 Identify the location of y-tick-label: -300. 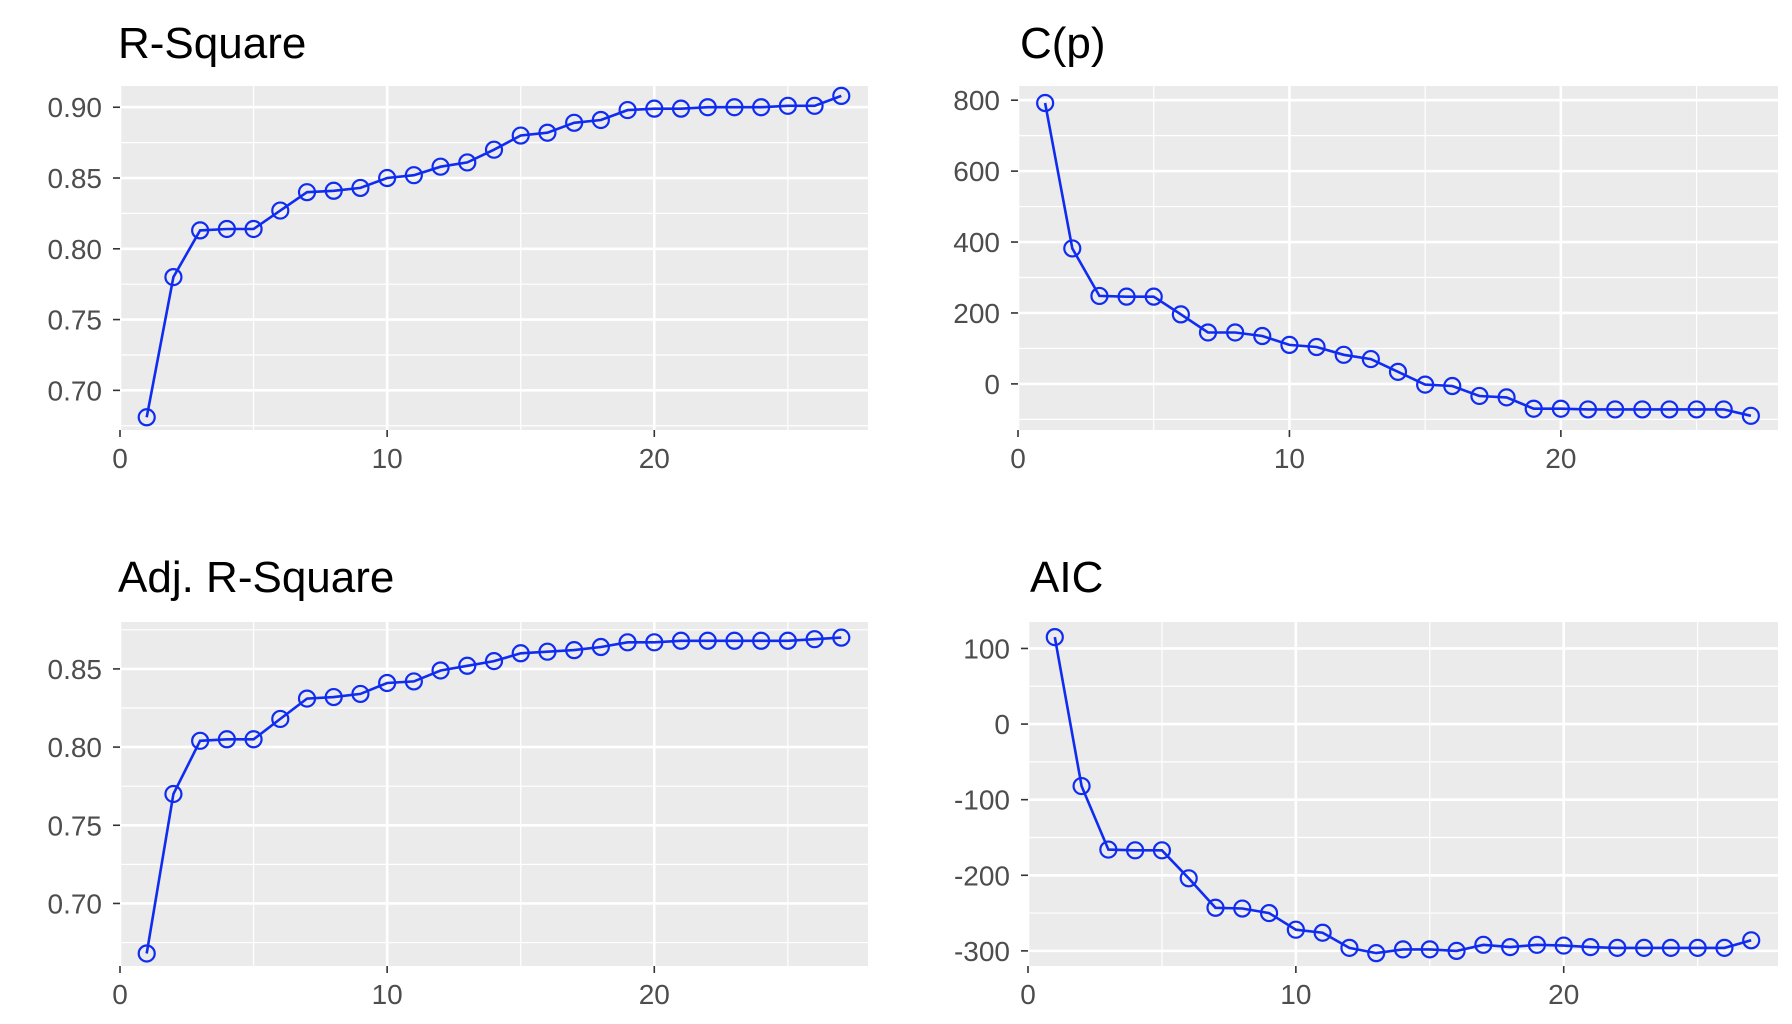
(982, 951).